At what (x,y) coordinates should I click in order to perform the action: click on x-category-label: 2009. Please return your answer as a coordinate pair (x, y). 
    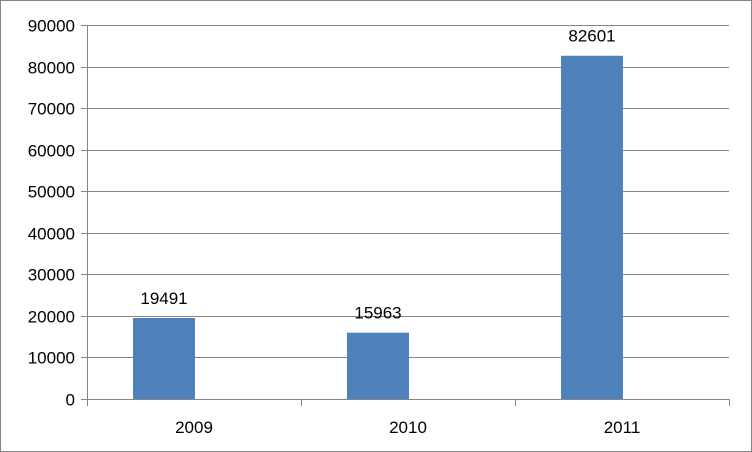
    Looking at the image, I should click on (194, 427).